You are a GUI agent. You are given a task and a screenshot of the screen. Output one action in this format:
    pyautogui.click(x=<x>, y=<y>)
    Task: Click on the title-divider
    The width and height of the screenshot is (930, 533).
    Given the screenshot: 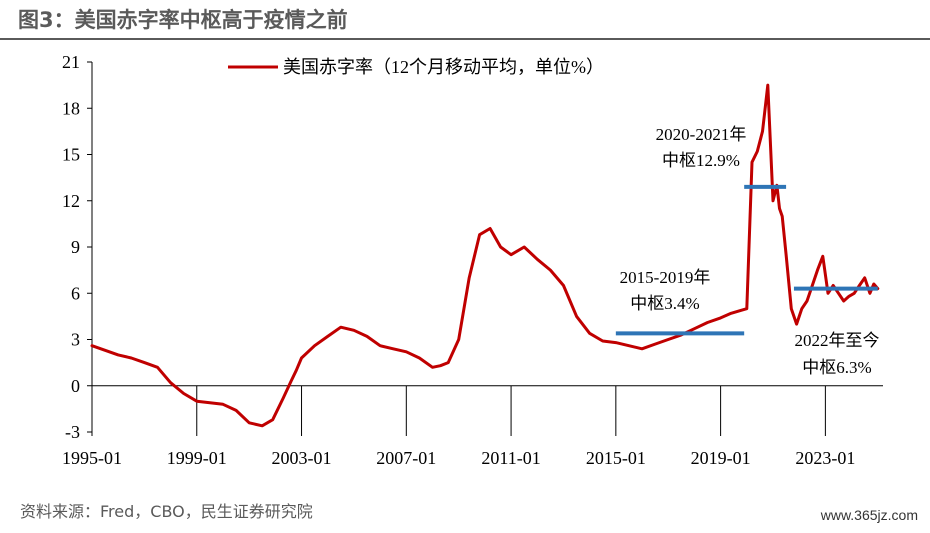 What is the action you would take?
    pyautogui.click(x=465, y=39)
    